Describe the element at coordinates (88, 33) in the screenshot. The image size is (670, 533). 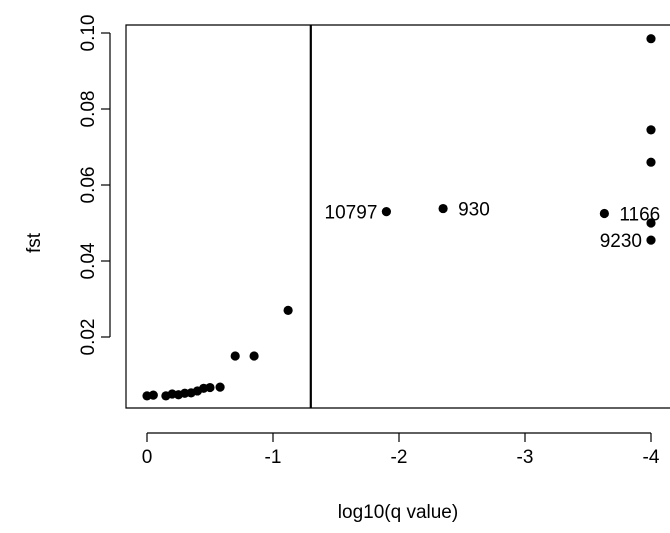
I see `y-tick-label: 0.10` at that location.